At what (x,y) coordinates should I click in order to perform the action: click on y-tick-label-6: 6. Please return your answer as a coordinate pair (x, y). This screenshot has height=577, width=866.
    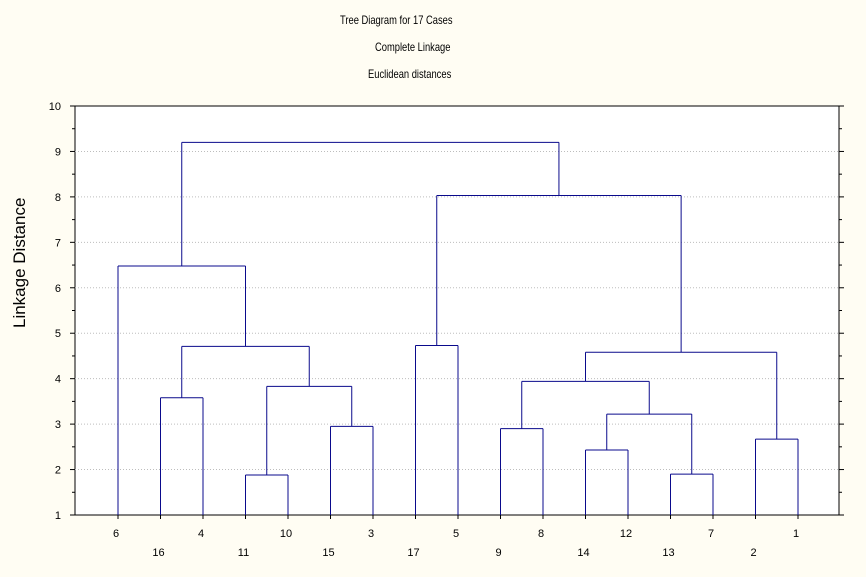
    Looking at the image, I should click on (58, 289).